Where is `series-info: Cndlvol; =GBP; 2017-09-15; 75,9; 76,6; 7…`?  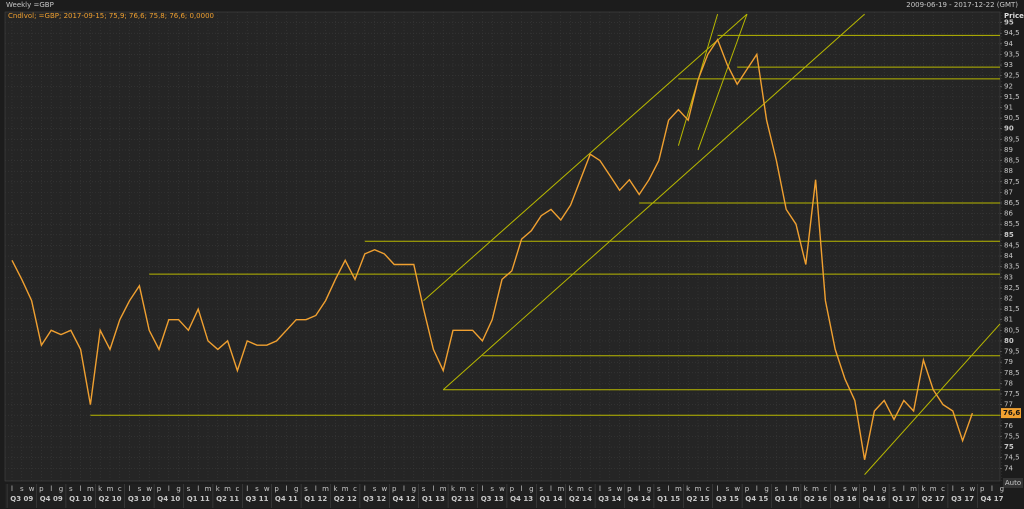 series-info: Cndlvol; =GBP; 2017-09-15; 75,9; 76,6; 7… is located at coordinates (111, 16).